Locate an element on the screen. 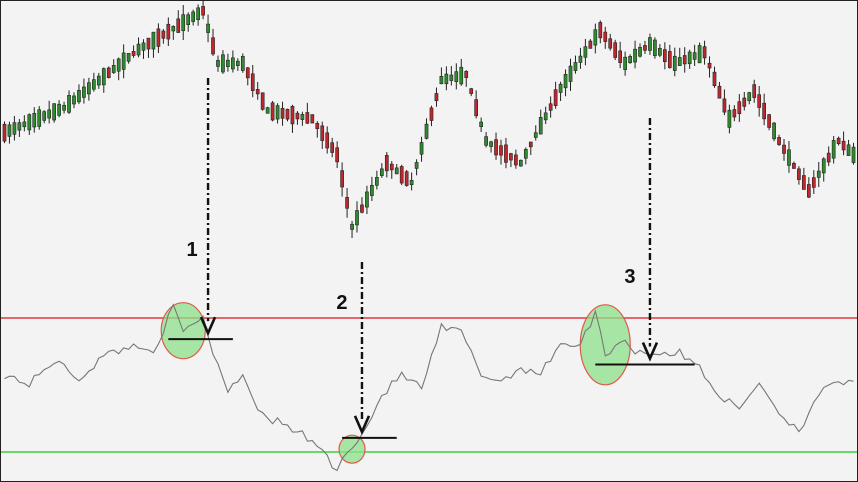 Image resolution: width=858 pixels, height=482 pixels. annotation-arrowhead is located at coordinates (208, 326).